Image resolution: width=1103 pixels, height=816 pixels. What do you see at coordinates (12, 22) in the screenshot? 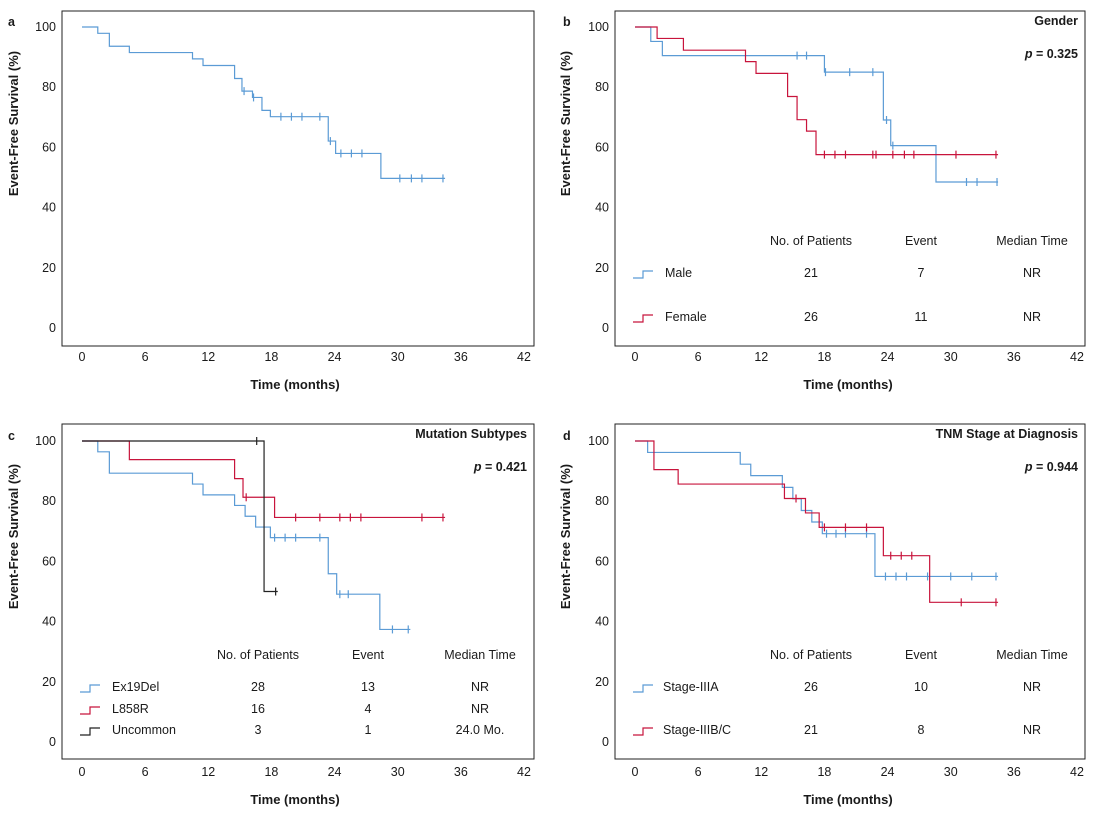
I see `panel-letter: a` at bounding box center [12, 22].